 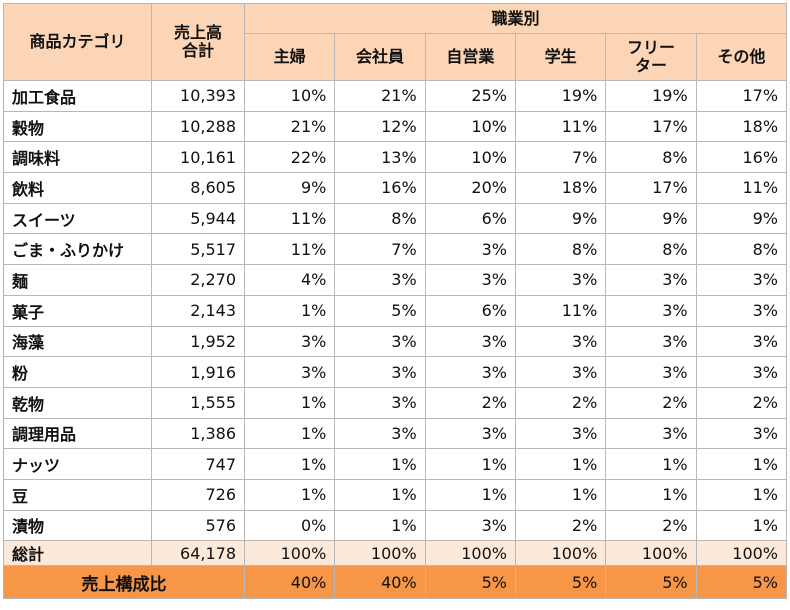 I want to click on share-cell: 4%, so click(x=289, y=280).